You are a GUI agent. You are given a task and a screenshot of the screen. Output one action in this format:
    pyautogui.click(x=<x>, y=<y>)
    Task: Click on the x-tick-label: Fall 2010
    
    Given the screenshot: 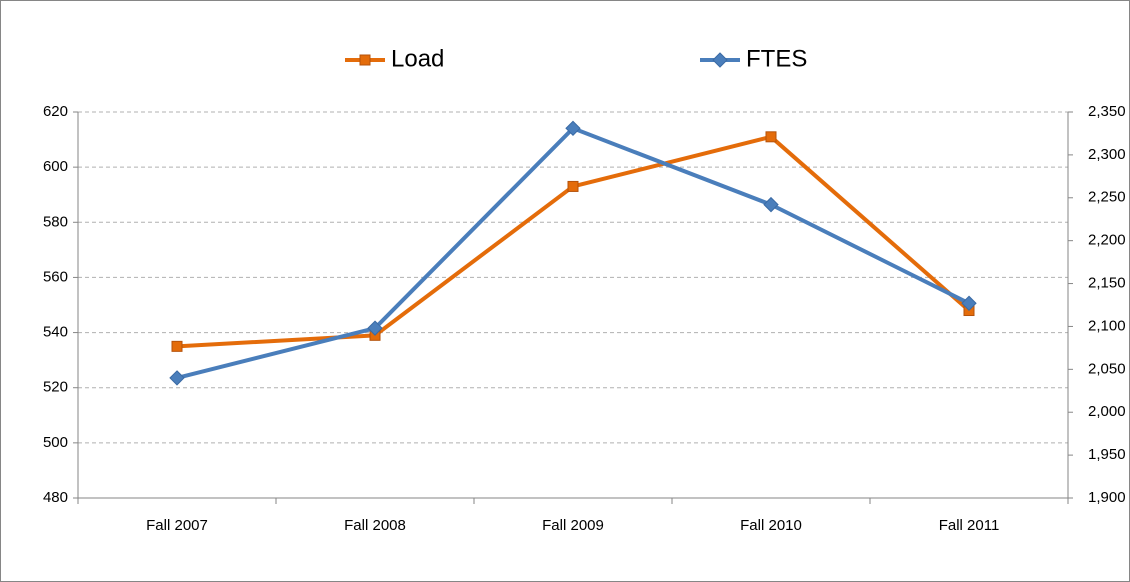 What is the action you would take?
    pyautogui.click(x=771, y=525)
    